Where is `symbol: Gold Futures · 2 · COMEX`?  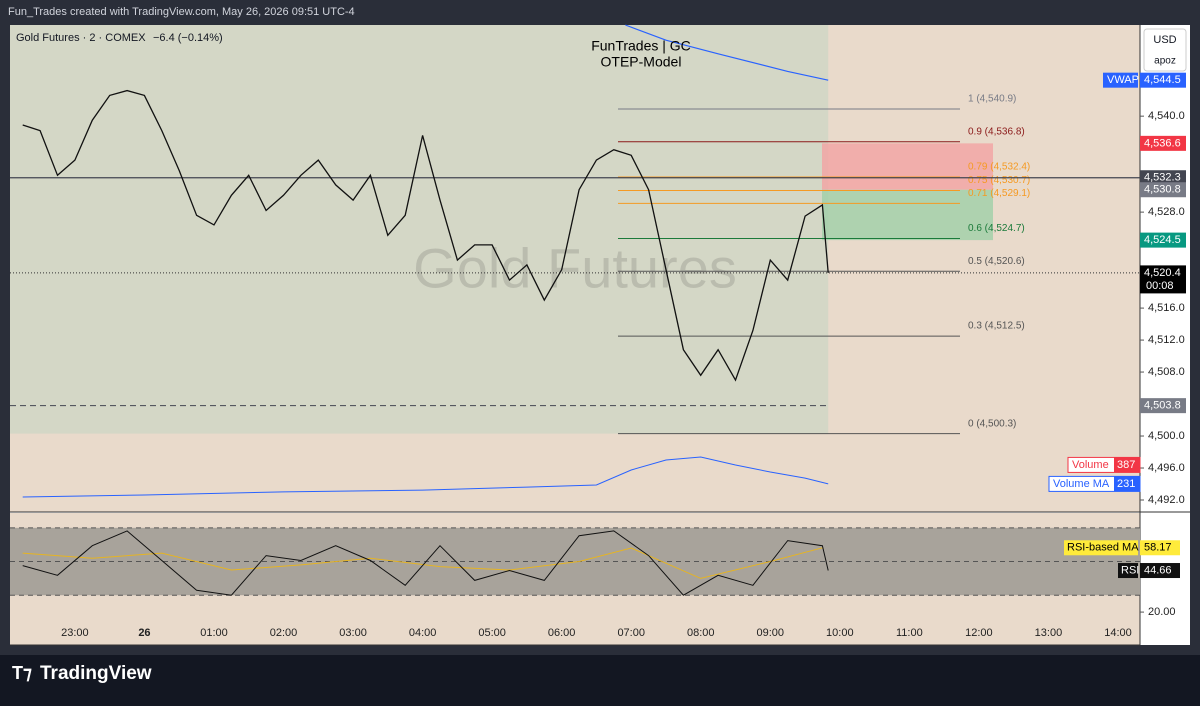 symbol: Gold Futures · 2 · COMEX is located at coordinates (81, 38).